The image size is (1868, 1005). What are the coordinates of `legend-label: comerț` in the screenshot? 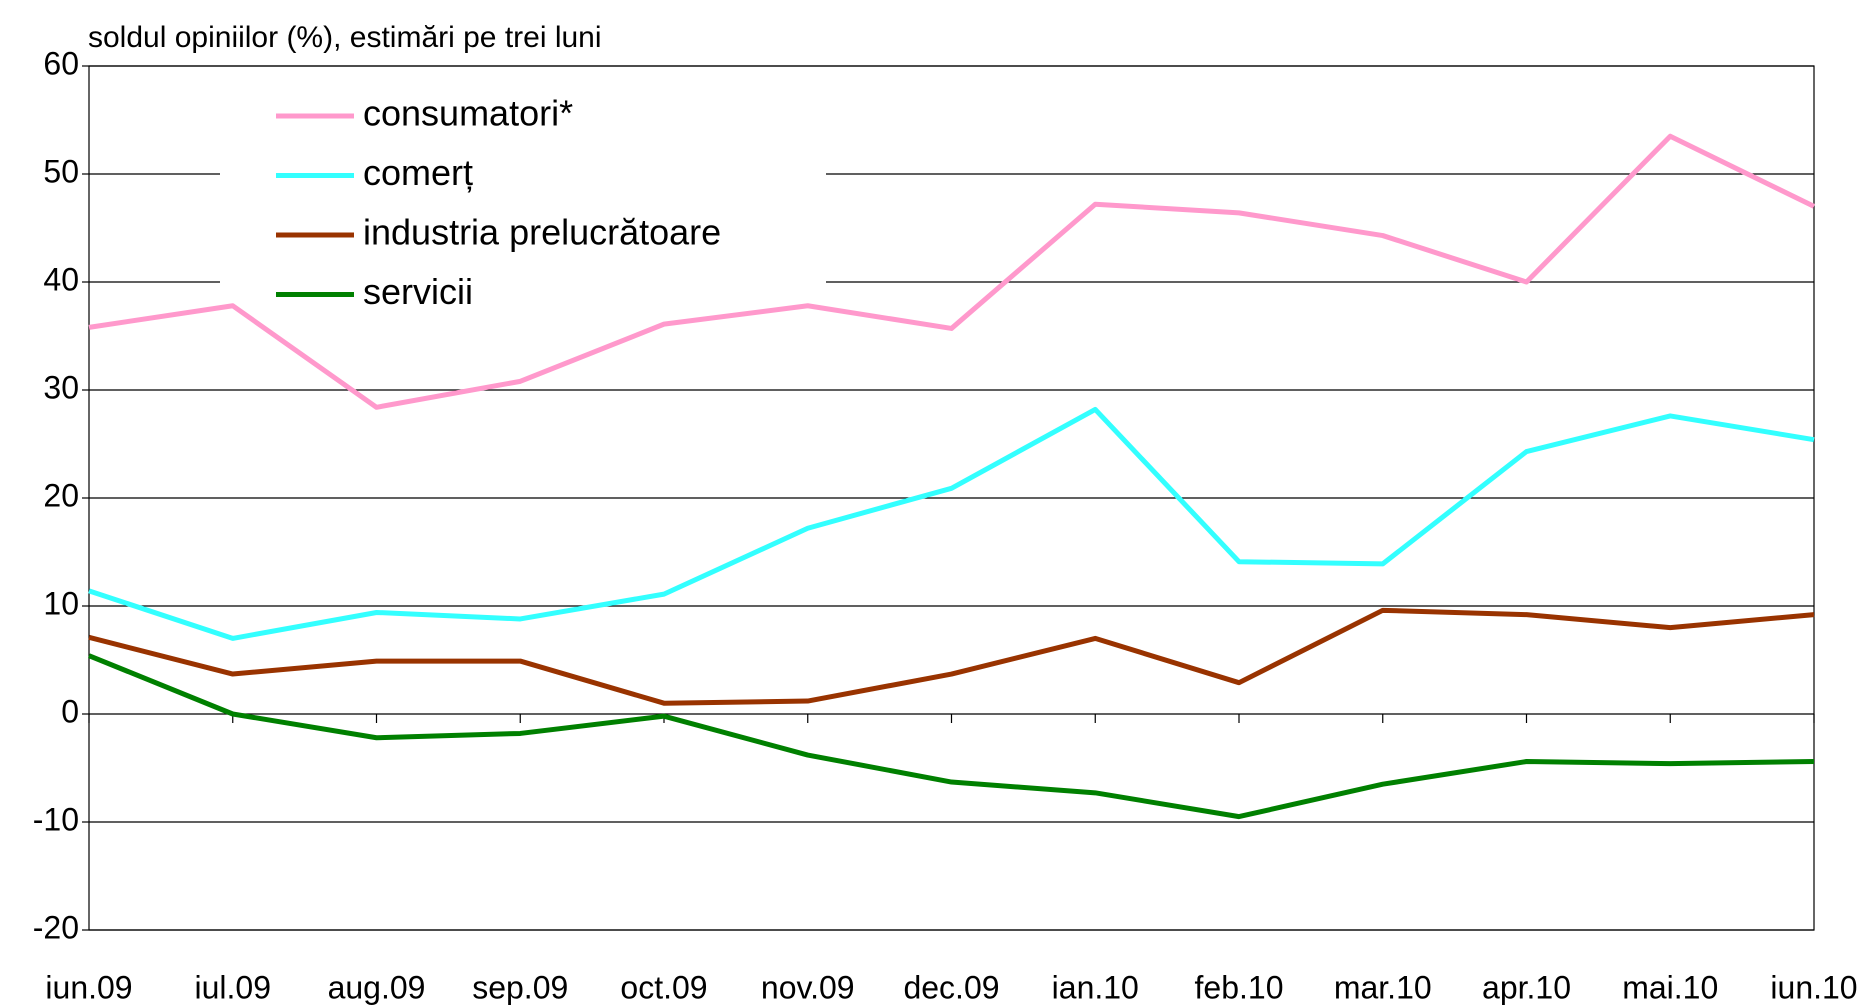 It's located at (418, 172).